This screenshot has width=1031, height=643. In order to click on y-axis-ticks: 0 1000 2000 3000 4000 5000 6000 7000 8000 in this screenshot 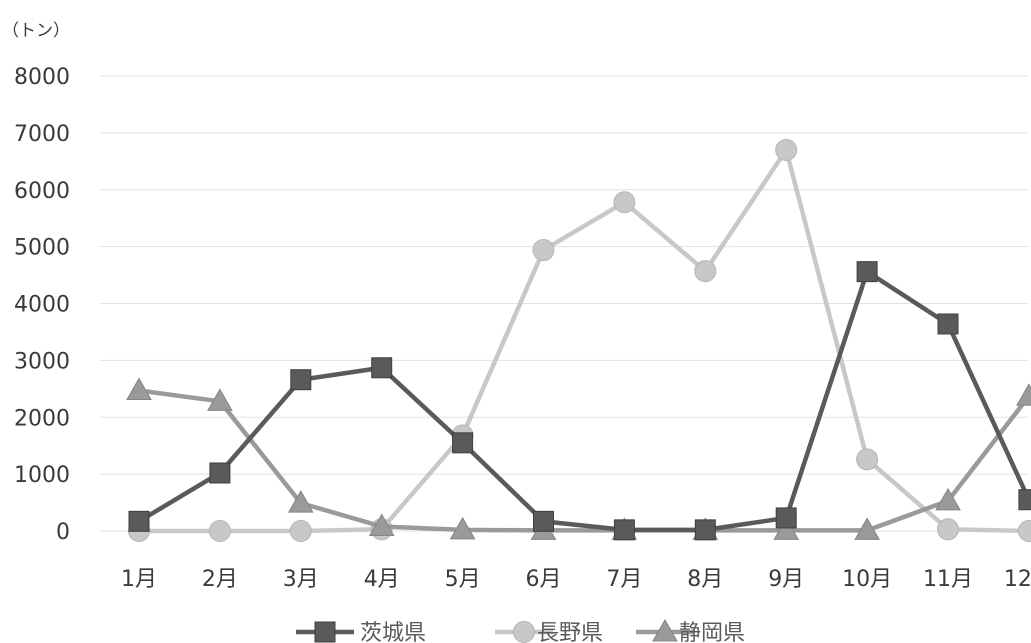, I will do `click(42, 305)`.